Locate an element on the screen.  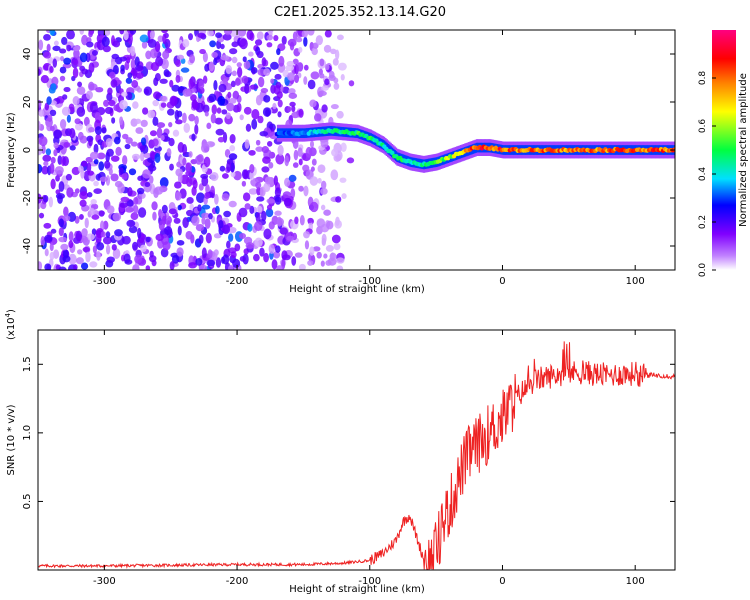
snr-scale-close: ) is located at coordinates (11, 311).